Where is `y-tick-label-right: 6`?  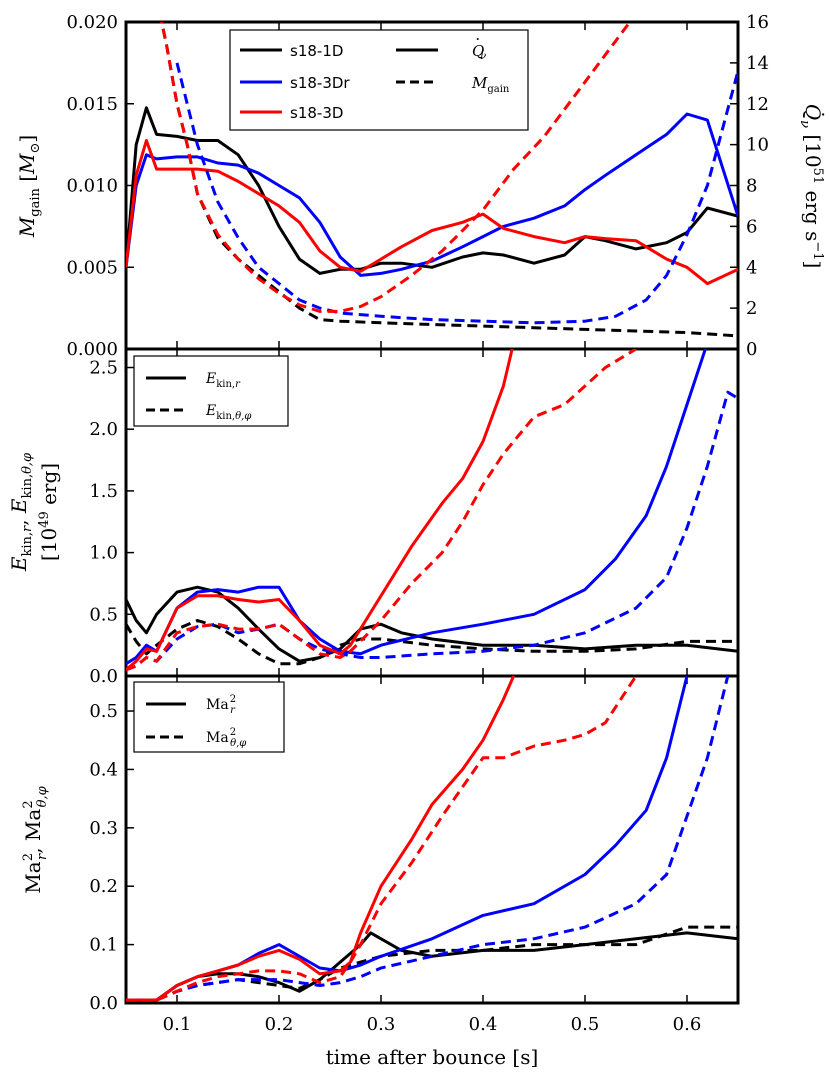
y-tick-label-right: 6 is located at coordinates (751, 226).